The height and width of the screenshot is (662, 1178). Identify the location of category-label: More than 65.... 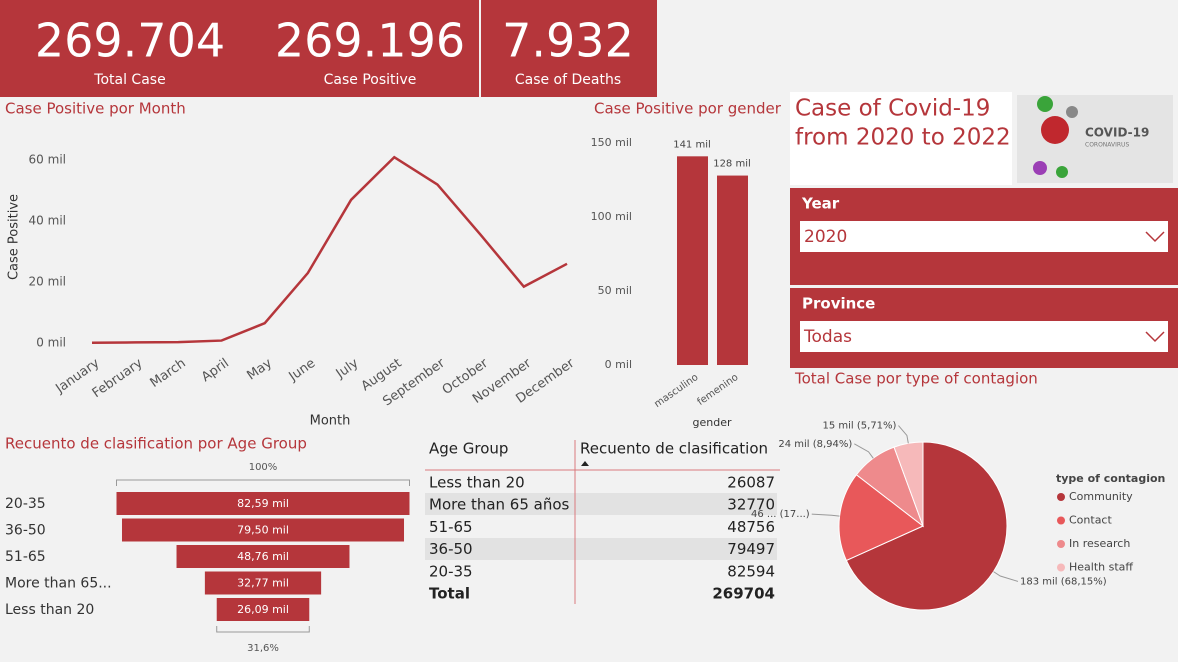
(58, 584).